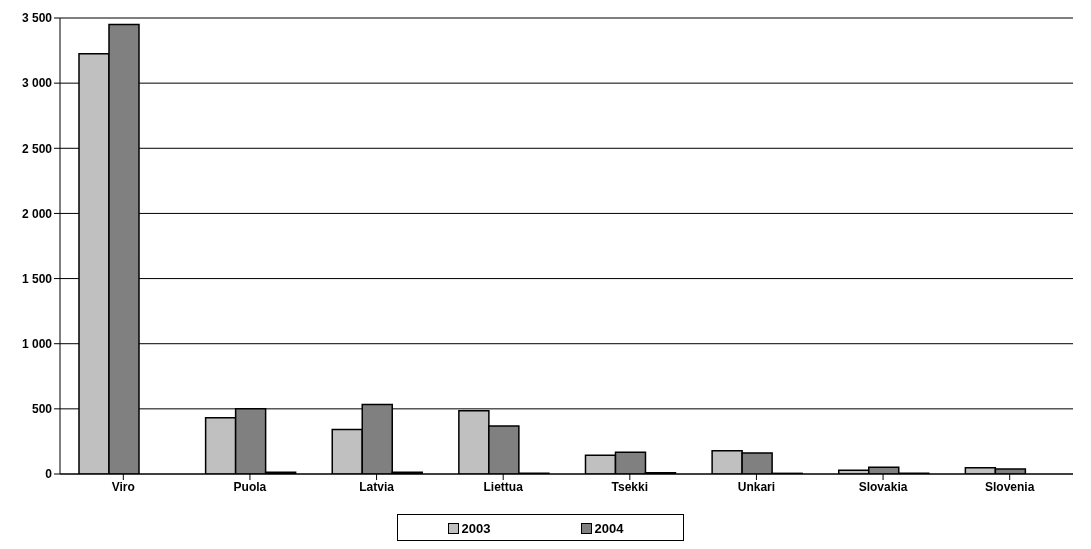  I want to click on y-tick-label: 2 000, so click(37, 213).